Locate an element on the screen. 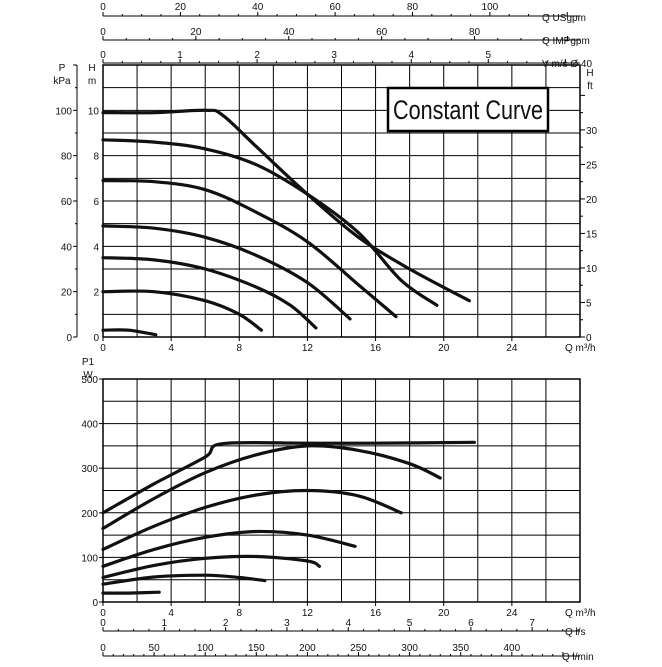  top-aux-tick-label: 5 is located at coordinates (489, 55).